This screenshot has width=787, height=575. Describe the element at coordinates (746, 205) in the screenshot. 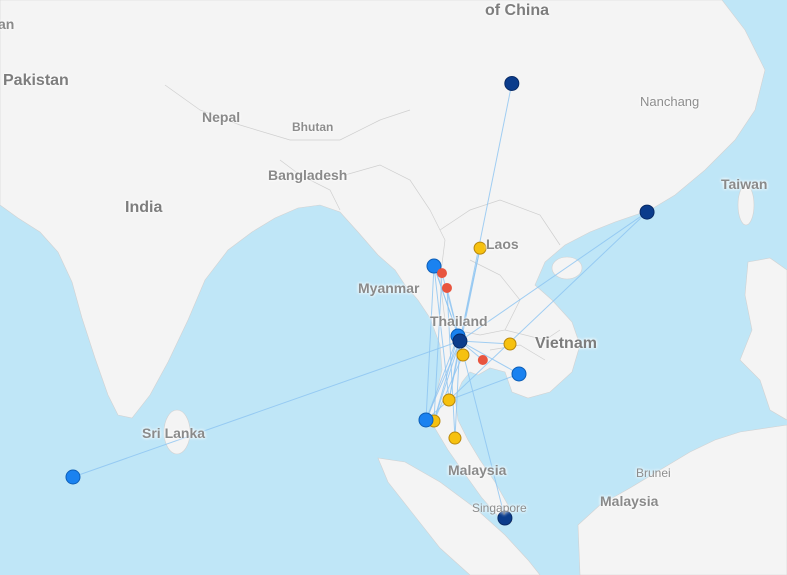

I see `taiwan-land` at that location.